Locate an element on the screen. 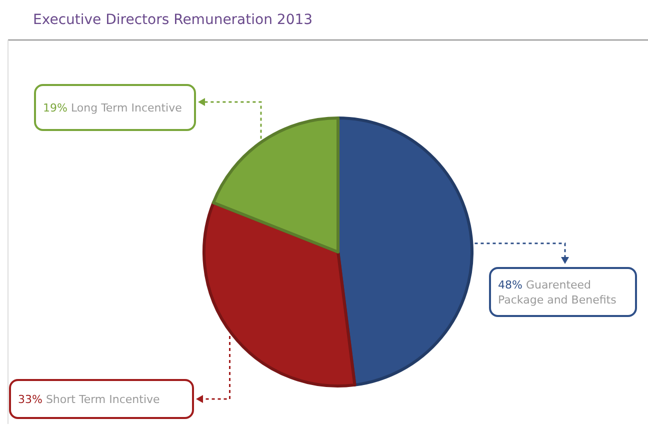  chart-title: Executive Directors Remuneration 2013 is located at coordinates (173, 20).